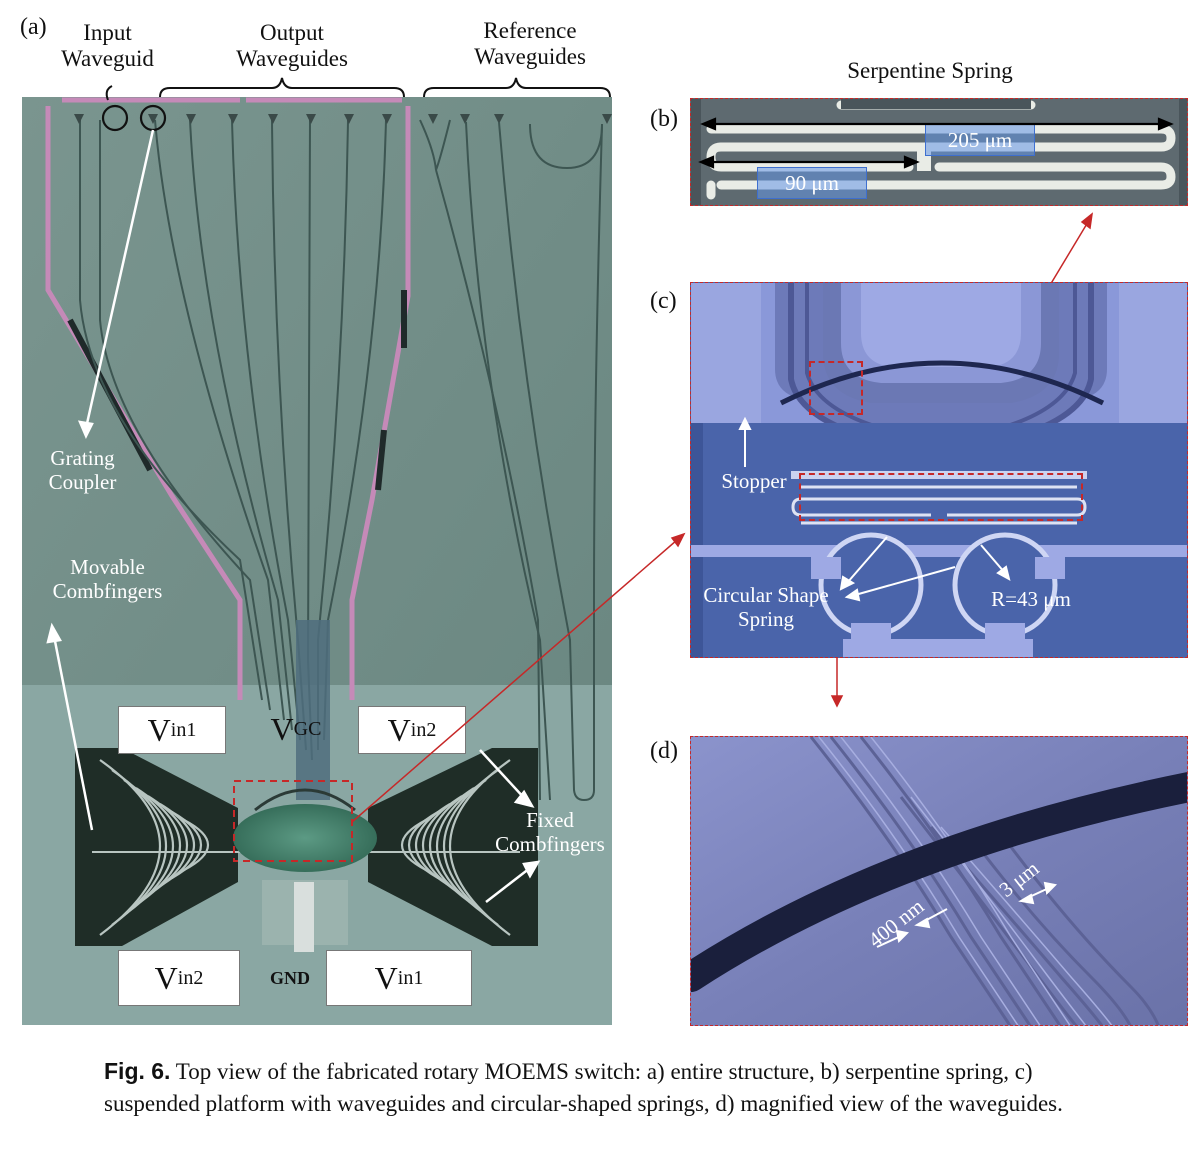  Describe the element at coordinates (664, 751) in the screenshot. I see `panel-d-letter: (d)` at that location.